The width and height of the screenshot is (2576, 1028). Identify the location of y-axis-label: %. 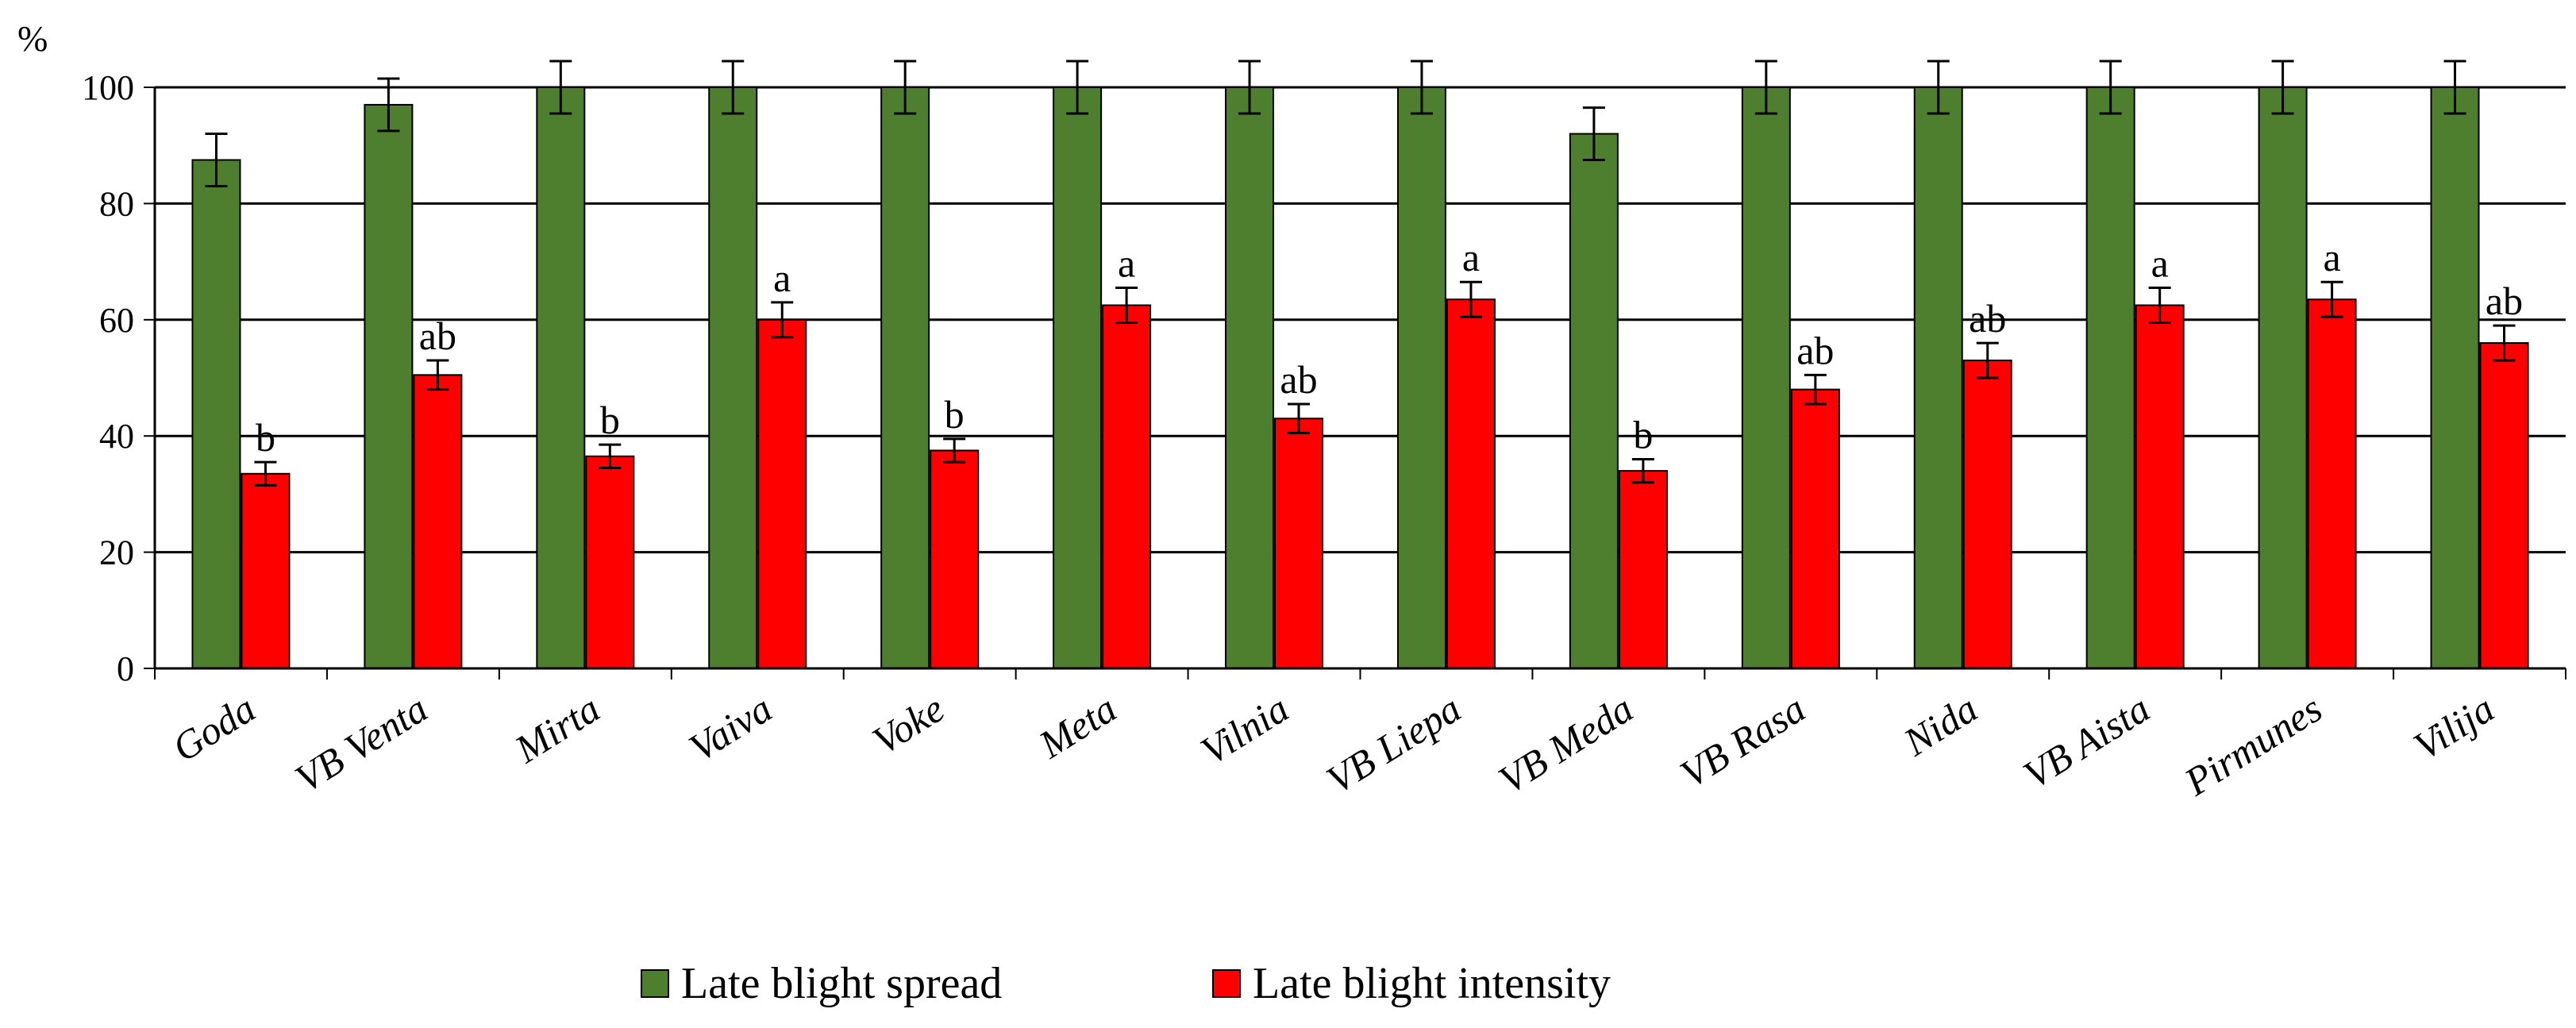
(32, 38).